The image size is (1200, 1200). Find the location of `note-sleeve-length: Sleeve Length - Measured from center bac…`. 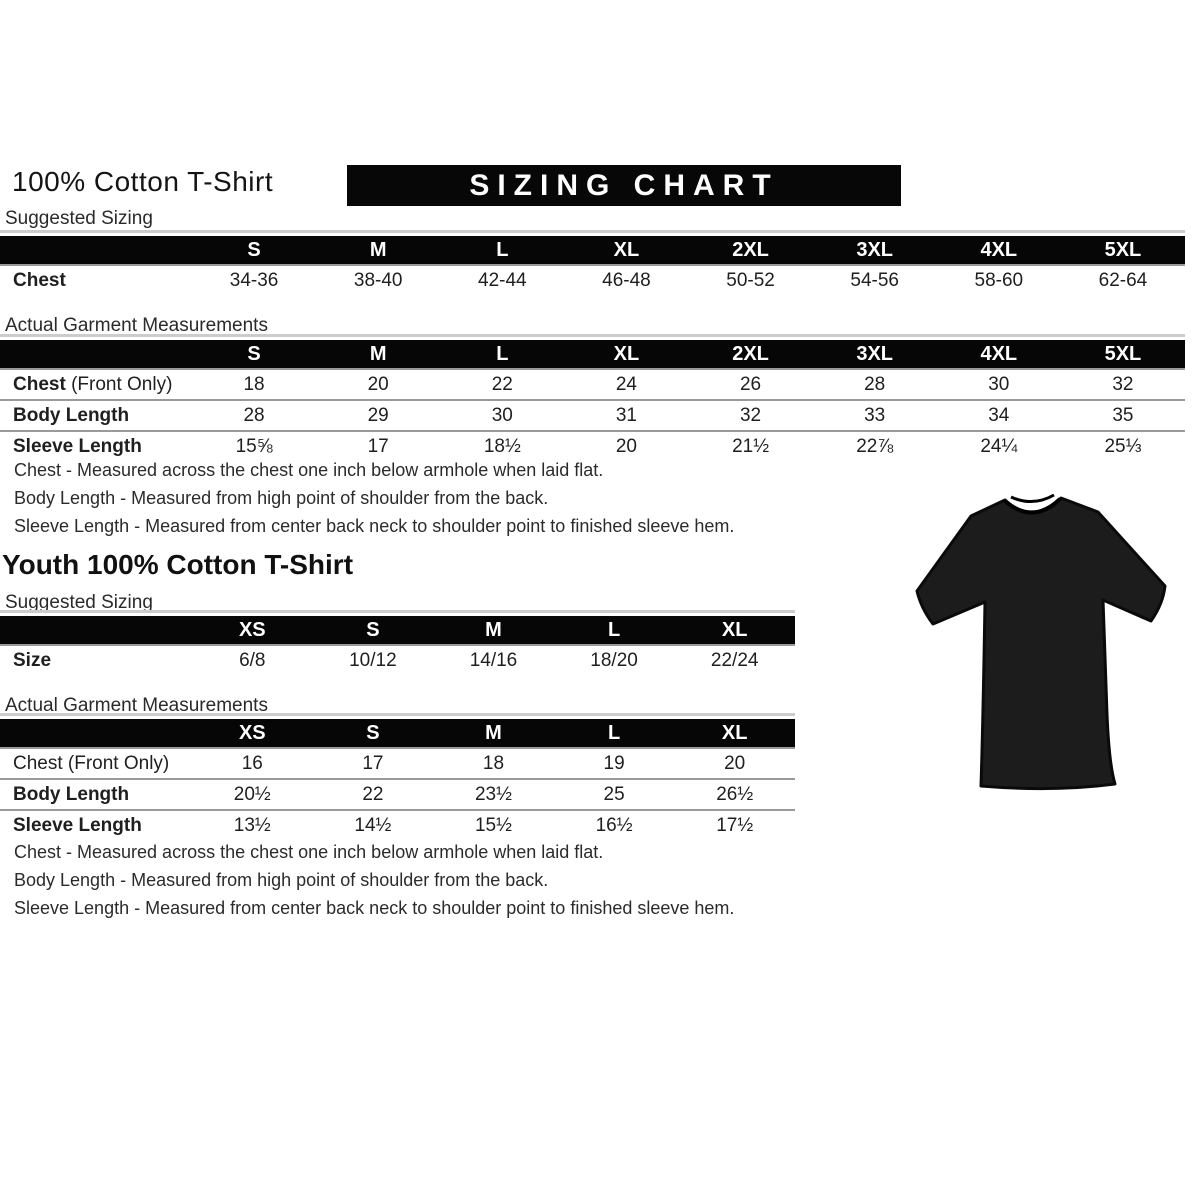

note-sleeve-length: Sleeve Length - Measured from center bac… is located at coordinates (374, 526).